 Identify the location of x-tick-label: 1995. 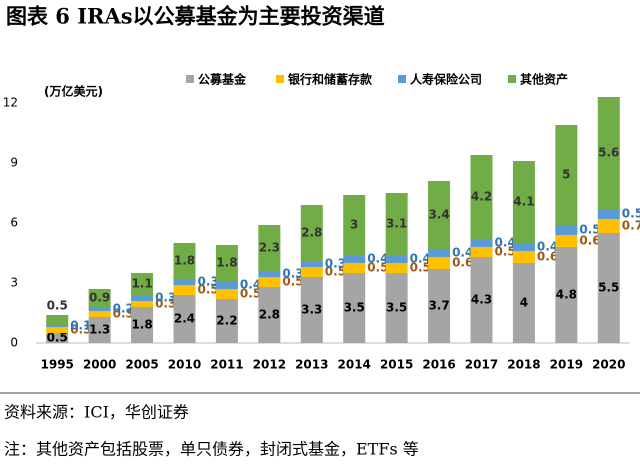
(57, 365).